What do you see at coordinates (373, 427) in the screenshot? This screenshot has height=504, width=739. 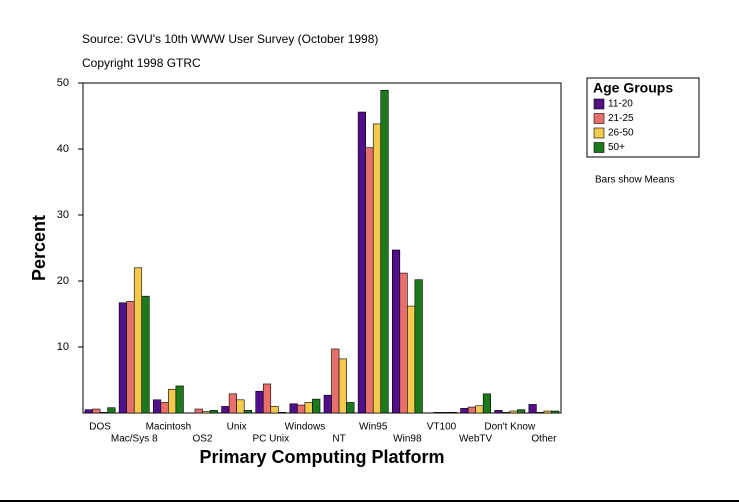 I see `x-tick-label: Win95` at bounding box center [373, 427].